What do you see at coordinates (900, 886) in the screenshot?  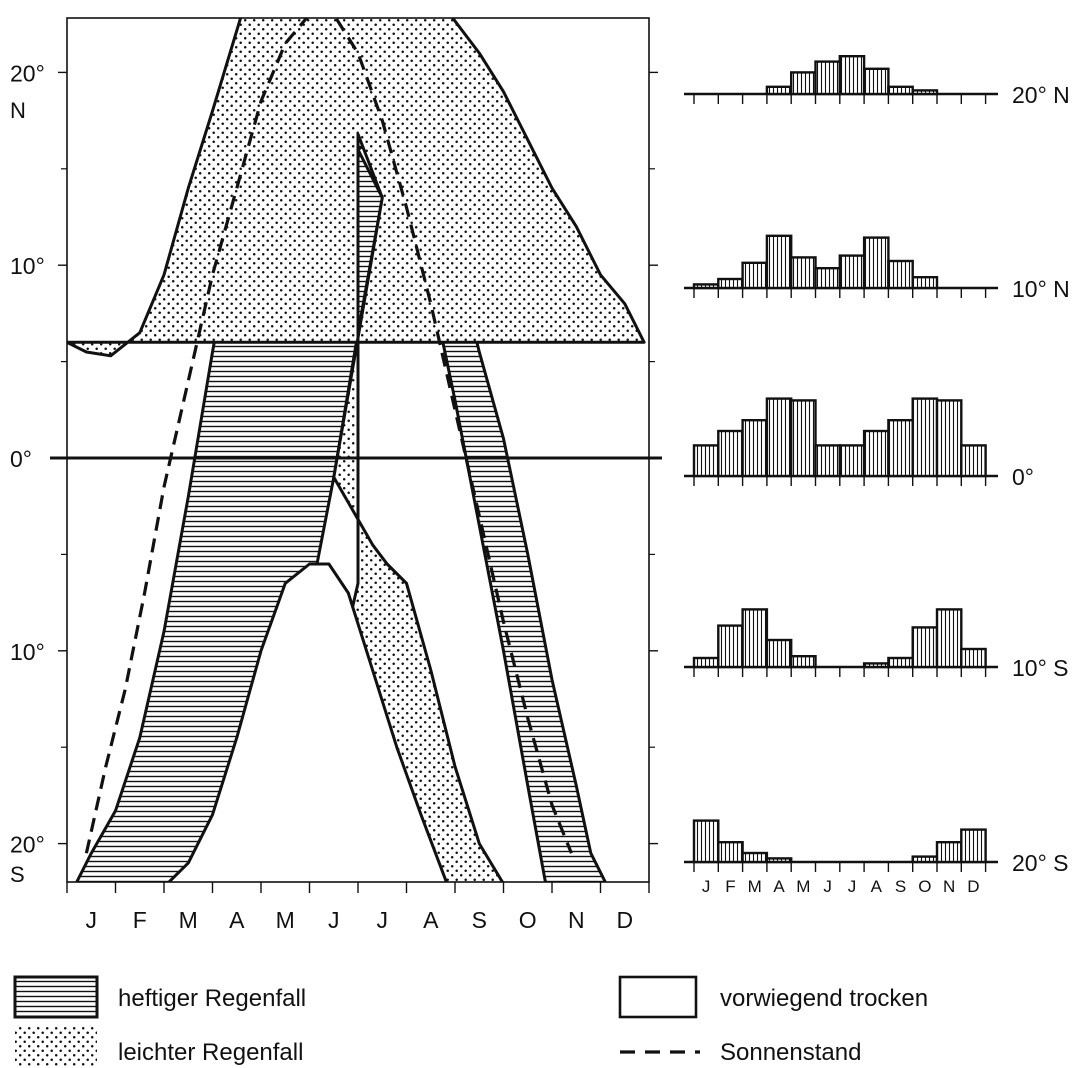 I see `histogram-month-label: S` at bounding box center [900, 886].